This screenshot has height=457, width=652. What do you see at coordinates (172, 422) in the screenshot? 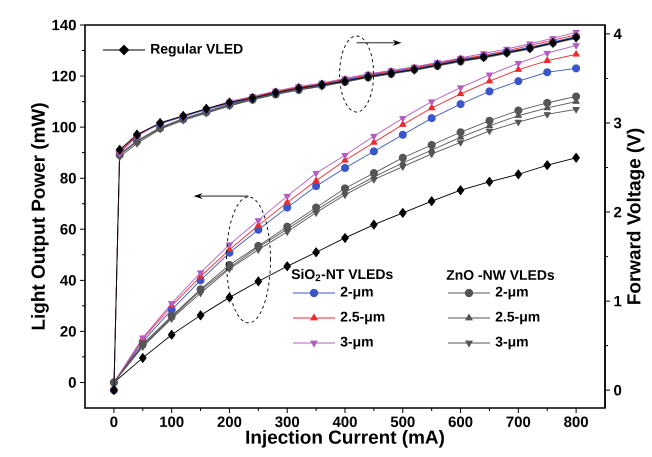
I see `x-tick-label: 100` at bounding box center [172, 422].